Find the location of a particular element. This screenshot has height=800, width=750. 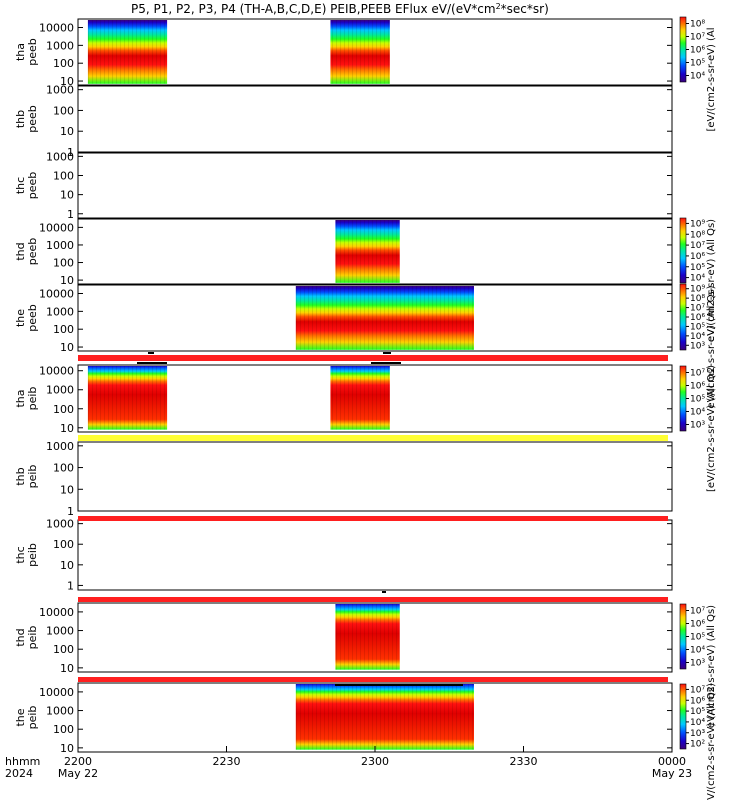

y-axis-label: thapeeb is located at coordinates (26, 52).